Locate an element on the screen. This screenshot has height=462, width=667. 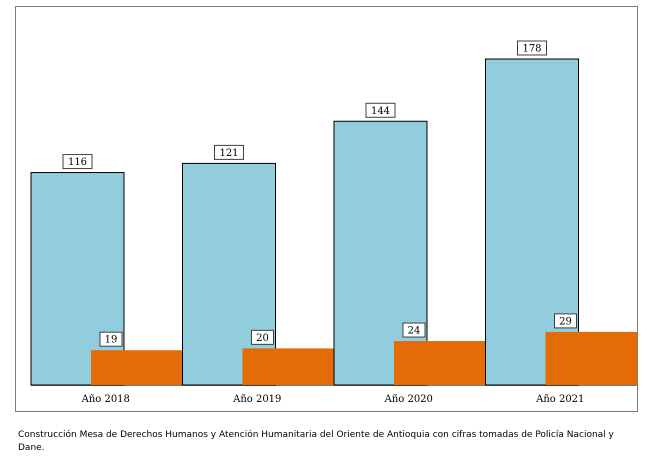
x-tick-label-0: Año 2018 is located at coordinates (105, 399).